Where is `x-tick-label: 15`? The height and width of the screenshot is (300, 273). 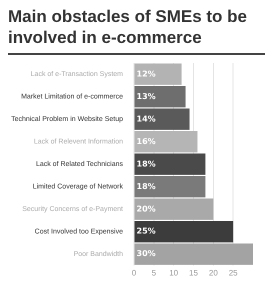
x-tick-label: 15 is located at coordinates (193, 273).